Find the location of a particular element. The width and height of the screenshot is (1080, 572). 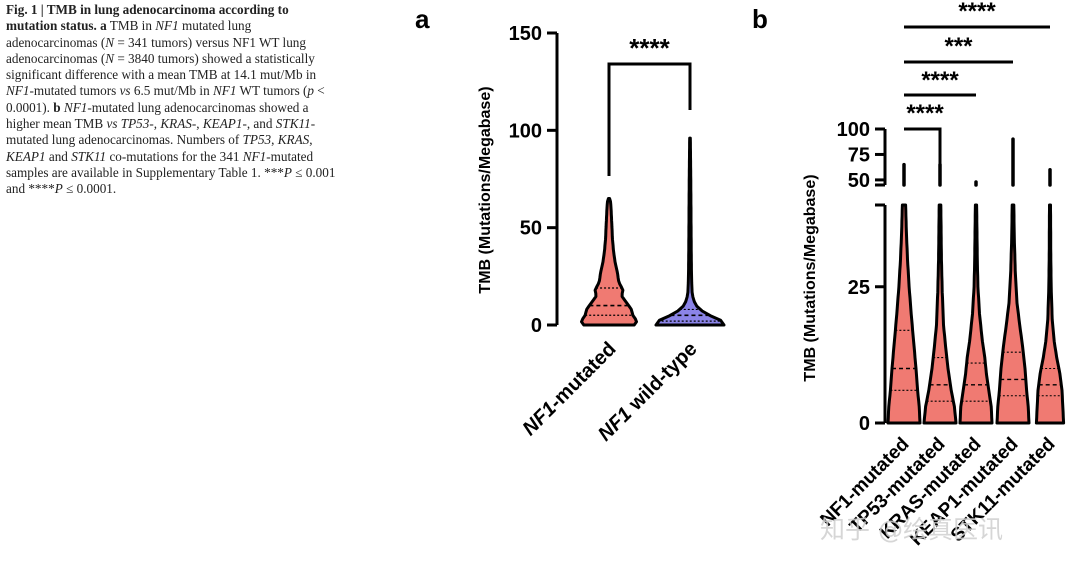

panel-label-a: a is located at coordinates (422, 19).